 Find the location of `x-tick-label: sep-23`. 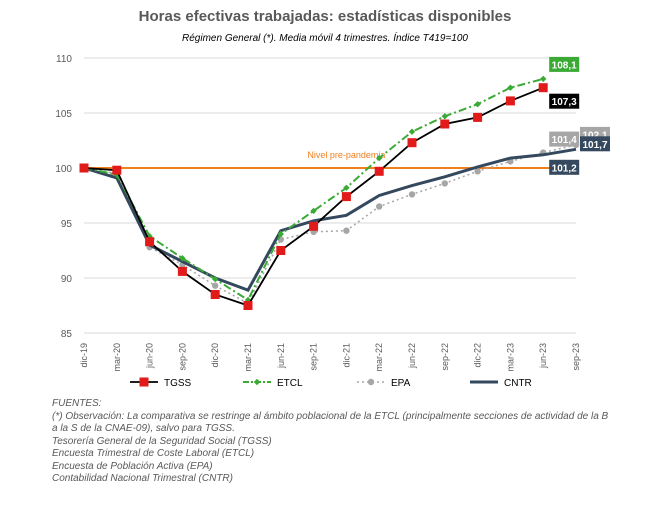

x-tick-label: sep-23 is located at coordinates (576, 357).